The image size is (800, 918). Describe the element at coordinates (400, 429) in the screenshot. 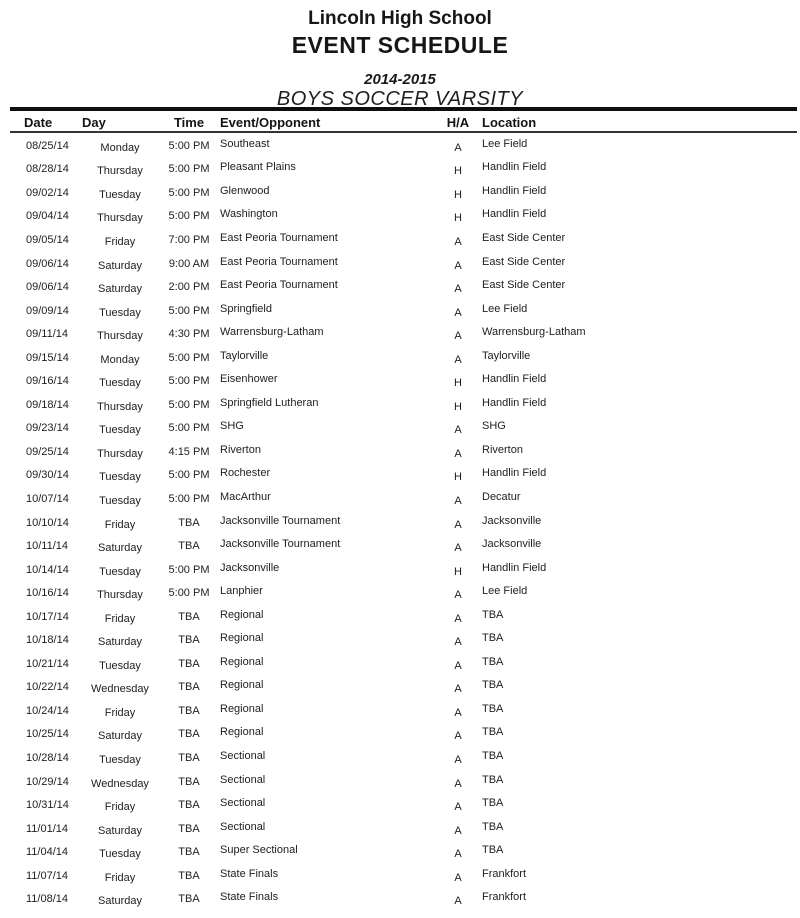

I see `table-row: 09/23/14 Tuesday 5:00 PM SHG A SHG` at that location.